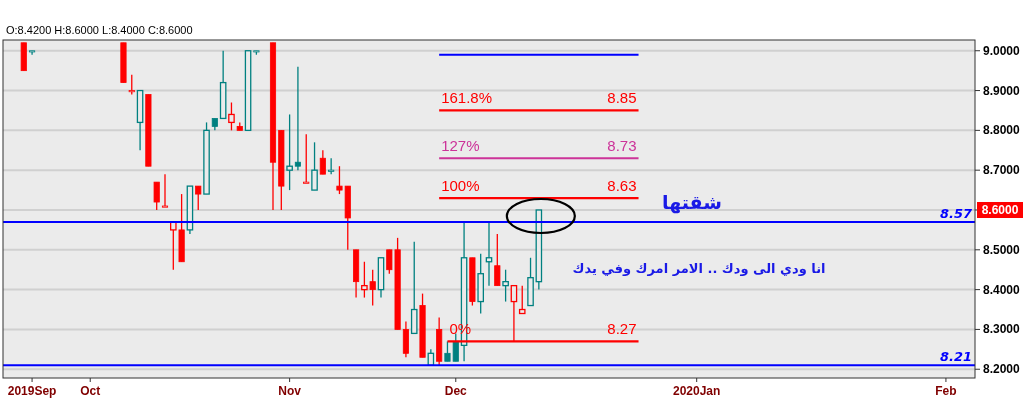 This screenshot has width=1027, height=409. I want to click on y-tick-label: 8.4000, so click(1002, 289).